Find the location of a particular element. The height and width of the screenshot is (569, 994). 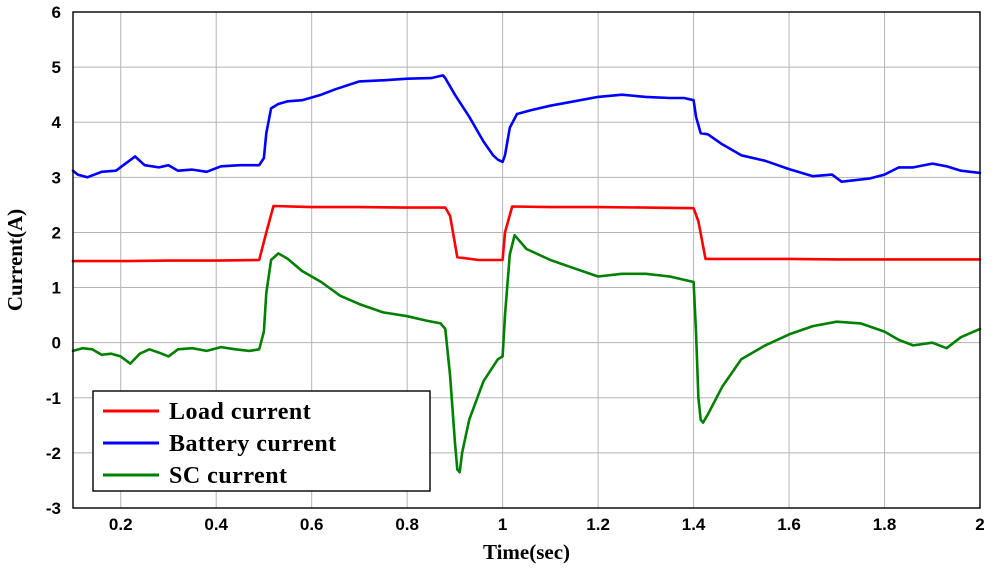

legend: Load current Battery current SC current is located at coordinates (261, 441).